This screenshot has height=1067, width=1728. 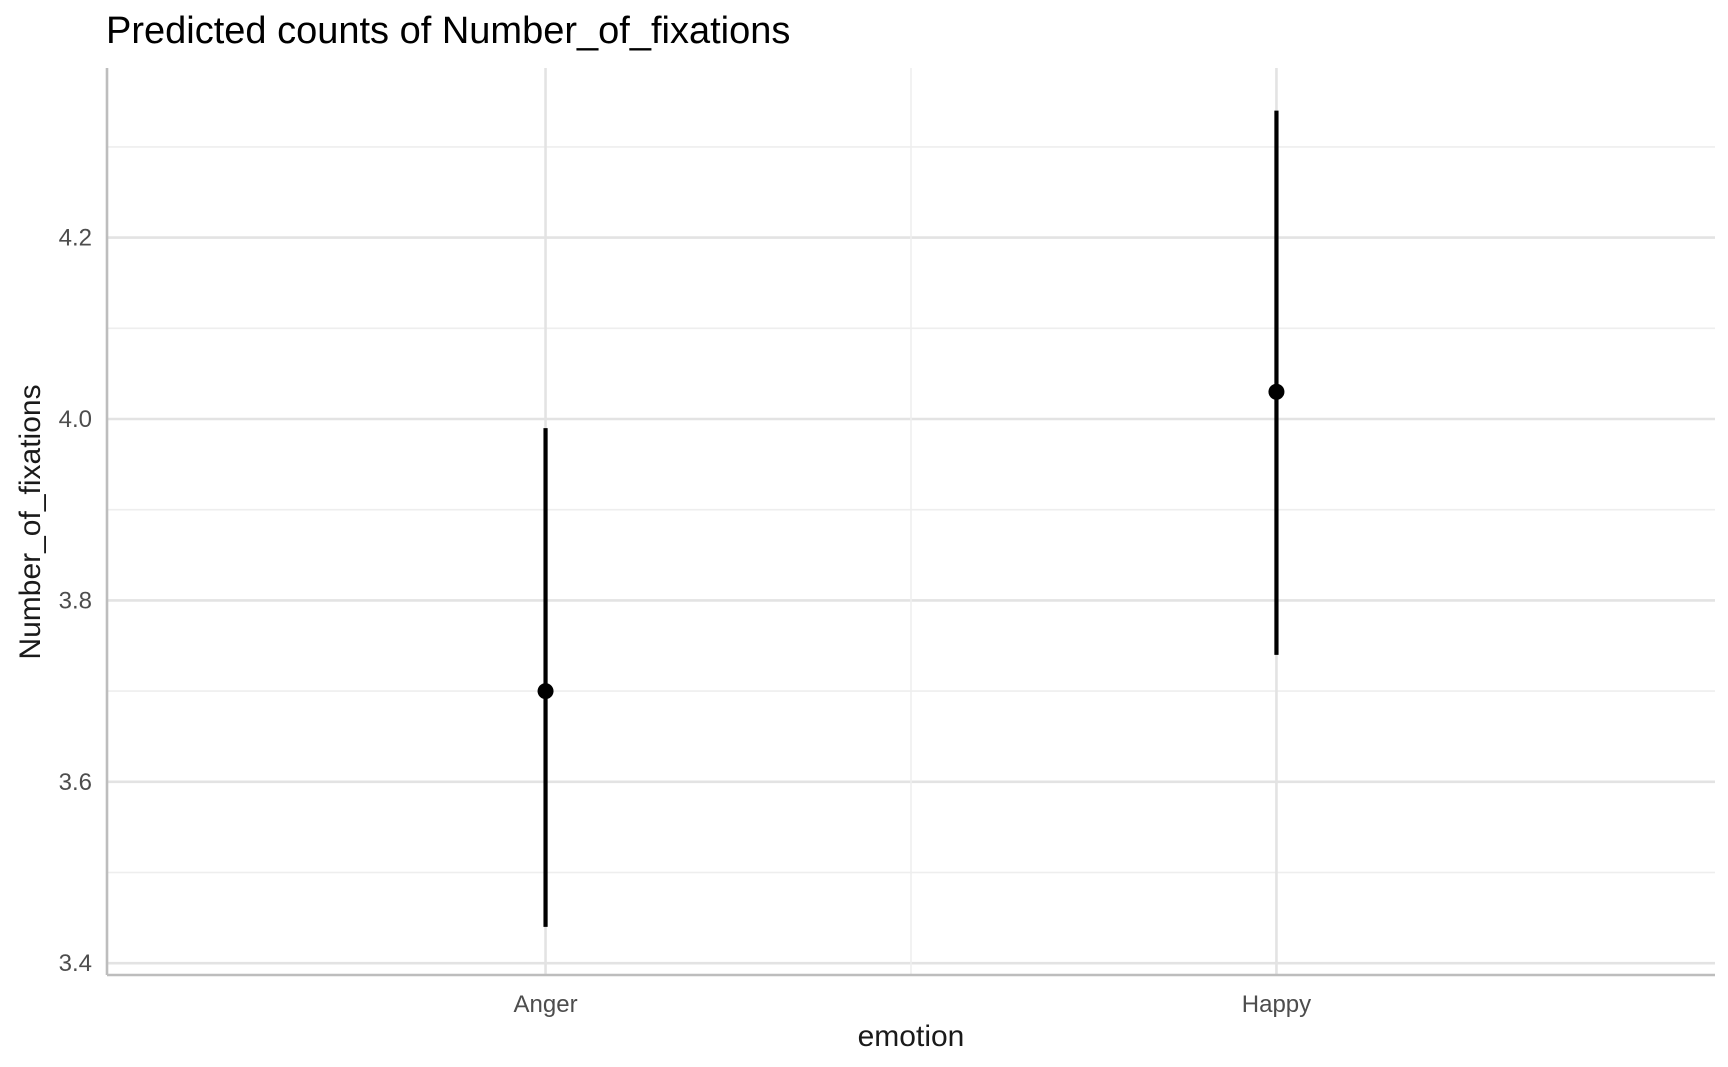 I want to click on y-tick-label: 3.4, so click(x=75, y=963).